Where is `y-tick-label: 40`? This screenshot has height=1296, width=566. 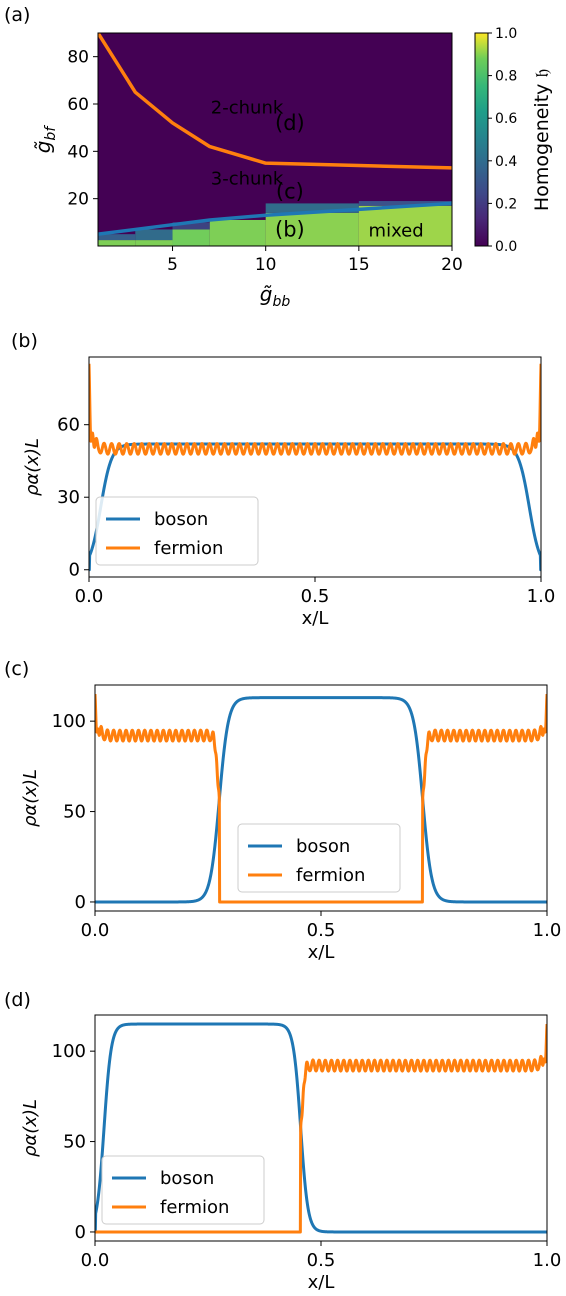 y-tick-label: 40 is located at coordinates (78, 152).